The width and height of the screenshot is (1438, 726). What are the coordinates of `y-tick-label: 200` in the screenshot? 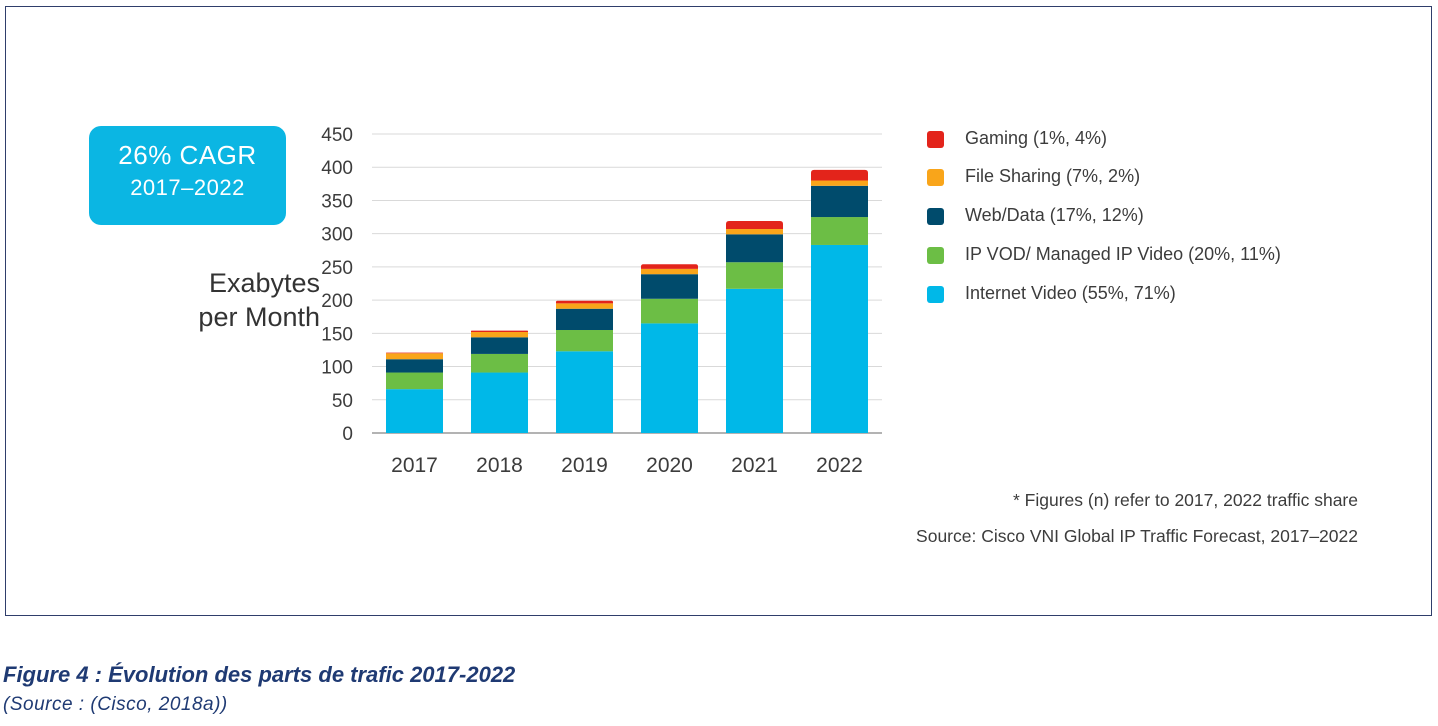 It's located at (337, 301).